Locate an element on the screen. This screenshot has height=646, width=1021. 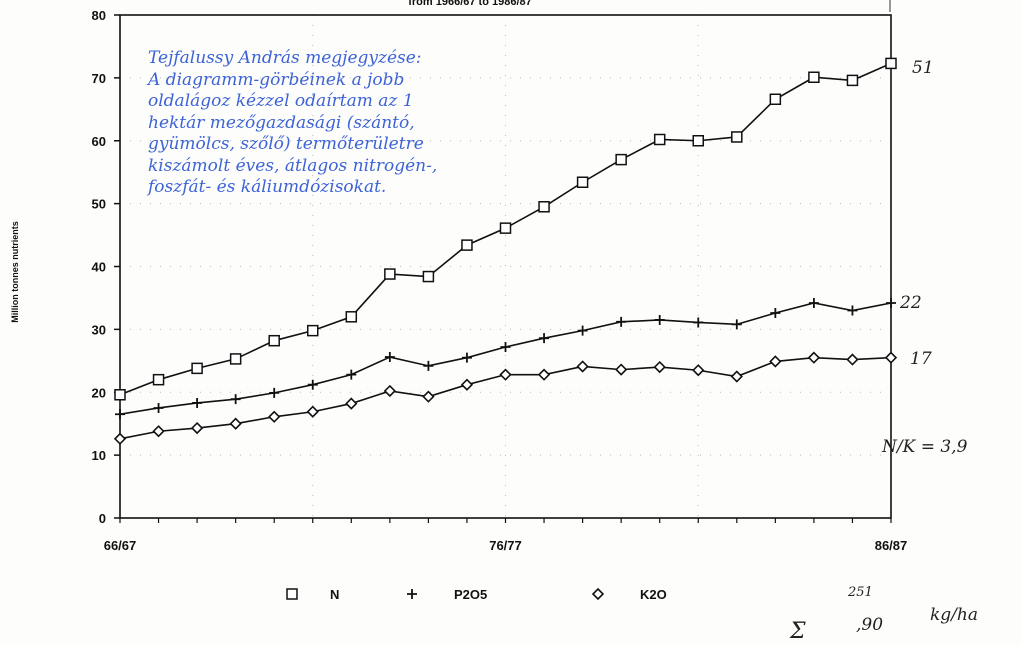
y-tick-label: 20 is located at coordinates (99, 392).